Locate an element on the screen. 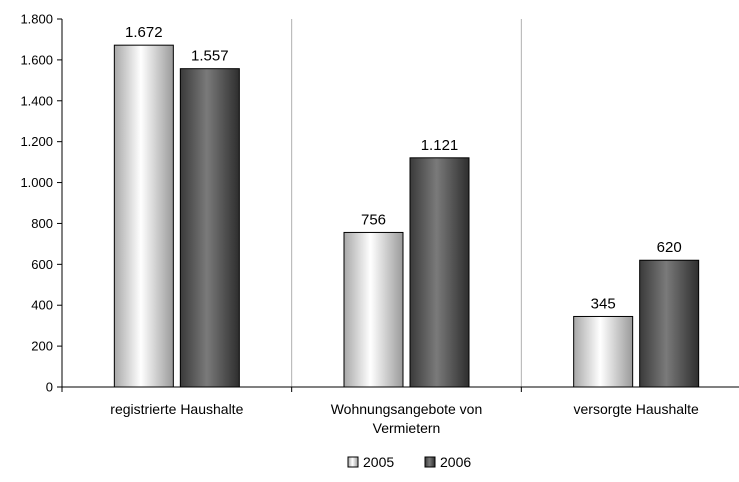 This screenshot has width=739, height=482. legend-label-2005: 2005 is located at coordinates (378, 462).